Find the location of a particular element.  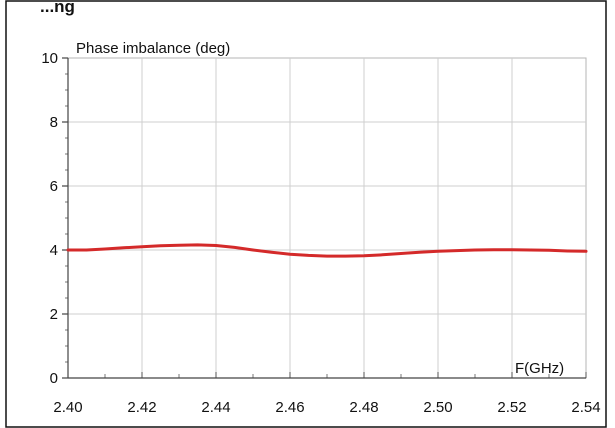

y-tick-label: 0 is located at coordinates (54, 378).